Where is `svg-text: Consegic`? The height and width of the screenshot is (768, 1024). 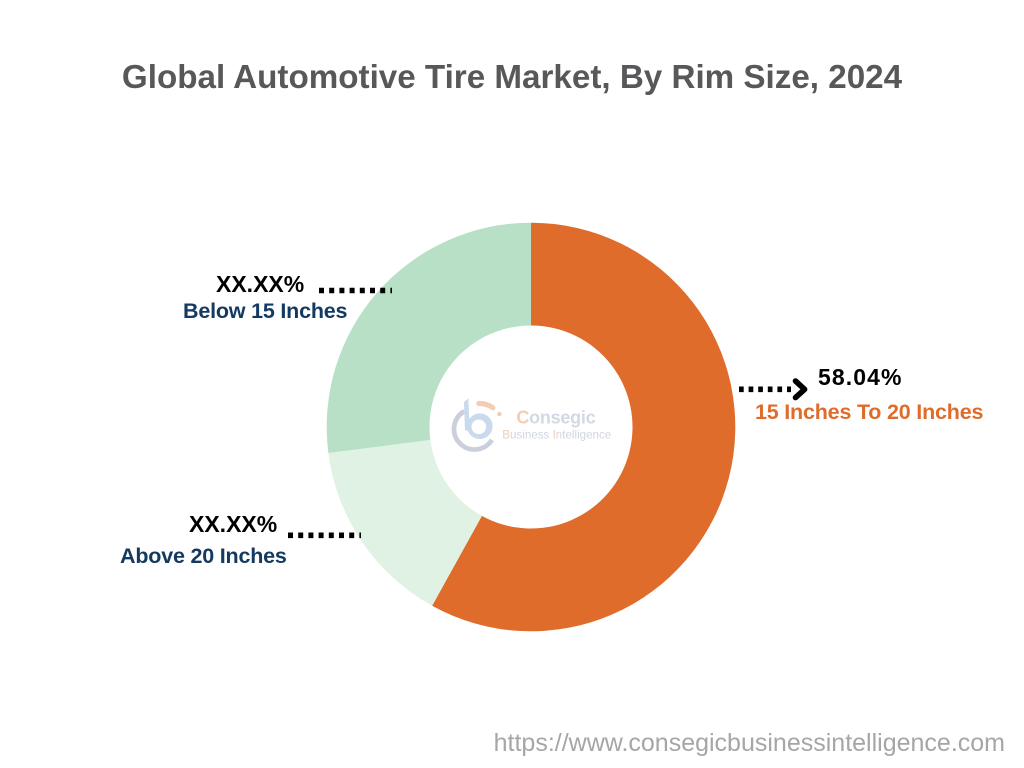 svg-text: Consegic is located at coordinates (555, 417).